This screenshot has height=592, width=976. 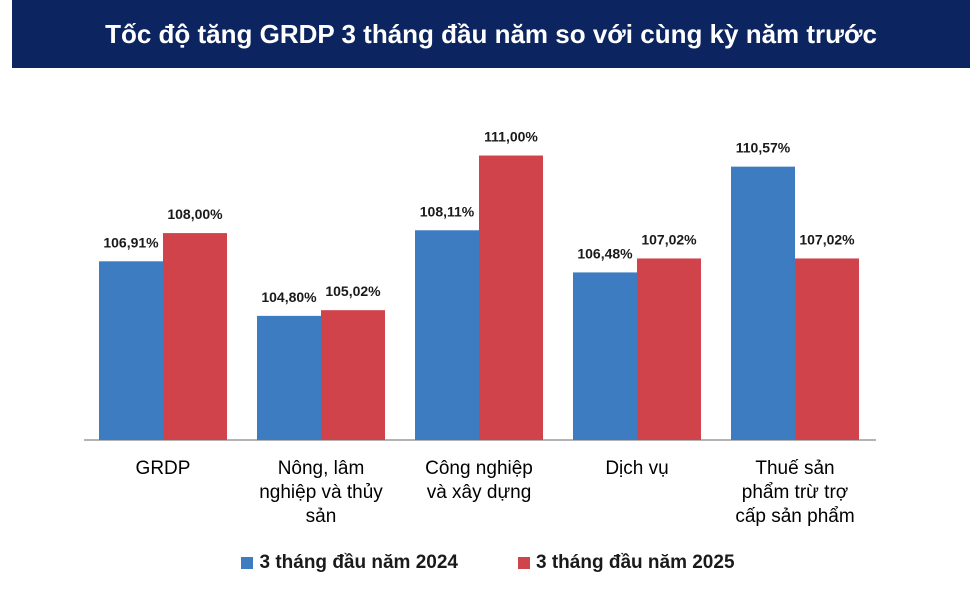 What do you see at coordinates (669, 239) in the screenshot?
I see `value-label-2025-3: 107,02%` at bounding box center [669, 239].